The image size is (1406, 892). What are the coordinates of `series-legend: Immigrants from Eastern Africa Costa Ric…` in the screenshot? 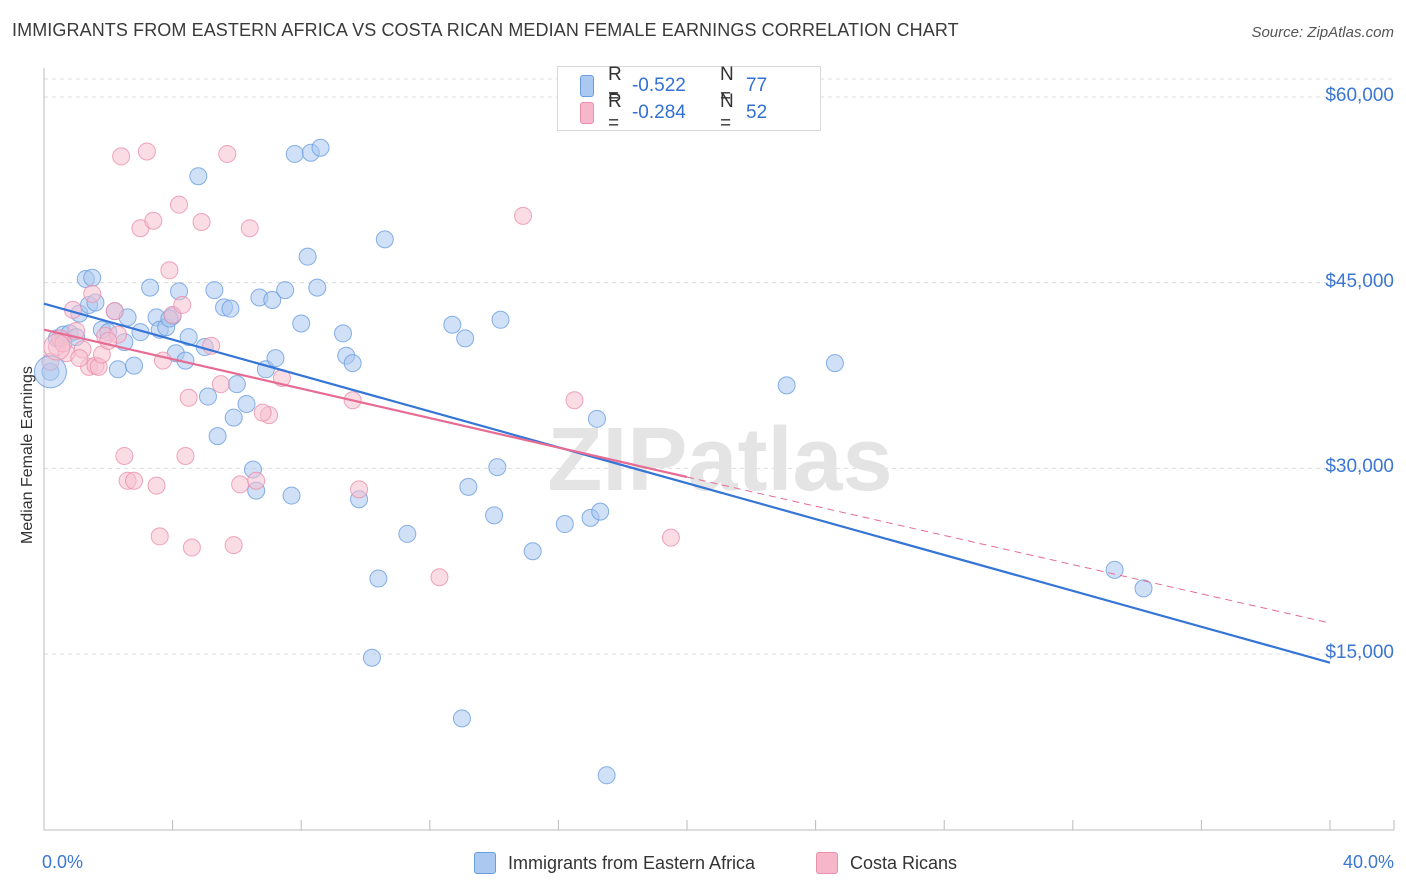 It's located at (703, 865).